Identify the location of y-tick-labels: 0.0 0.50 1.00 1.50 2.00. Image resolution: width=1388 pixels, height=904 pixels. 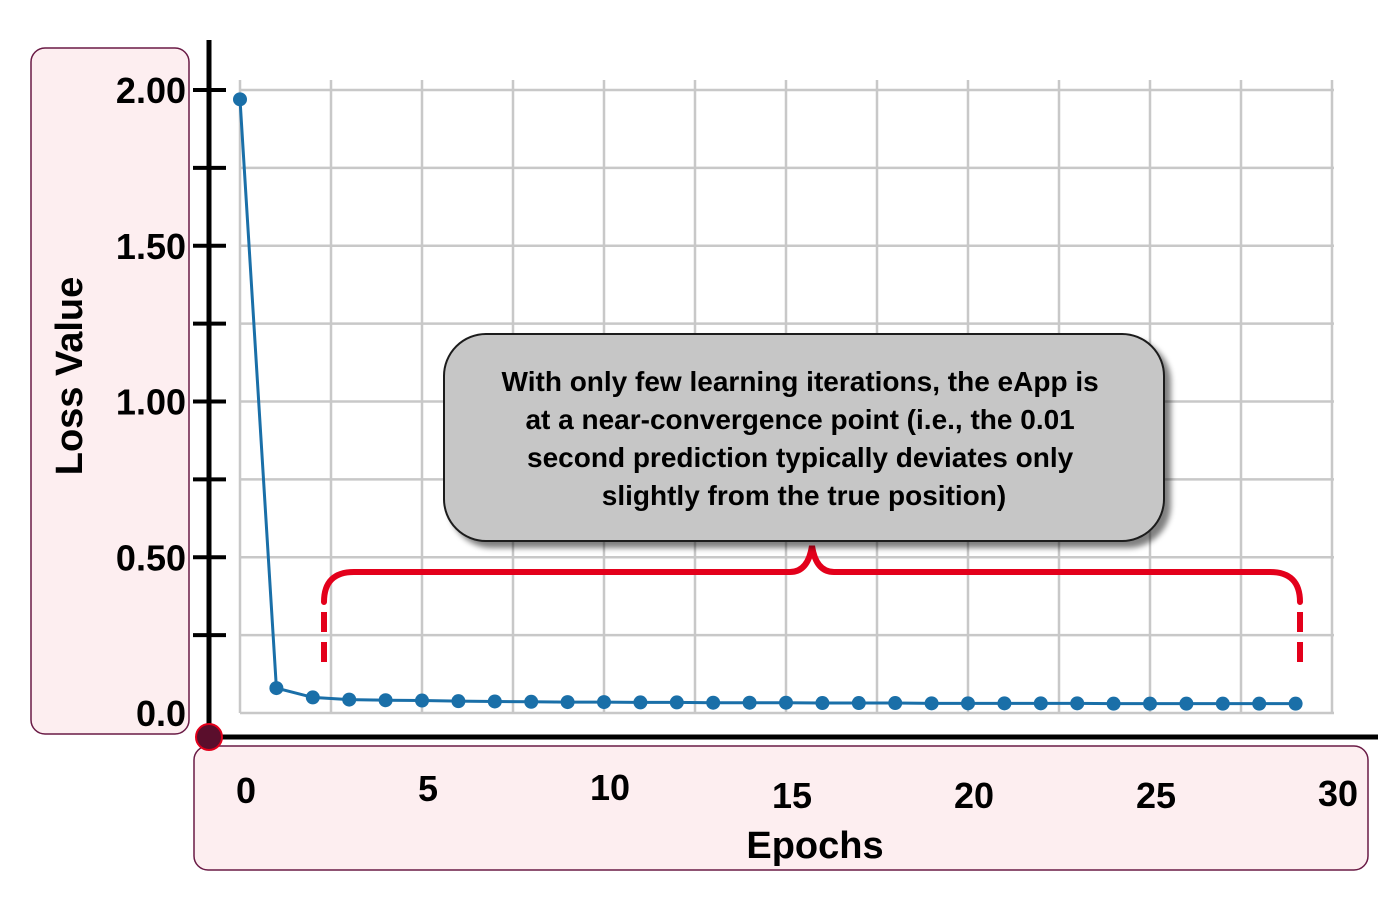
(151, 402).